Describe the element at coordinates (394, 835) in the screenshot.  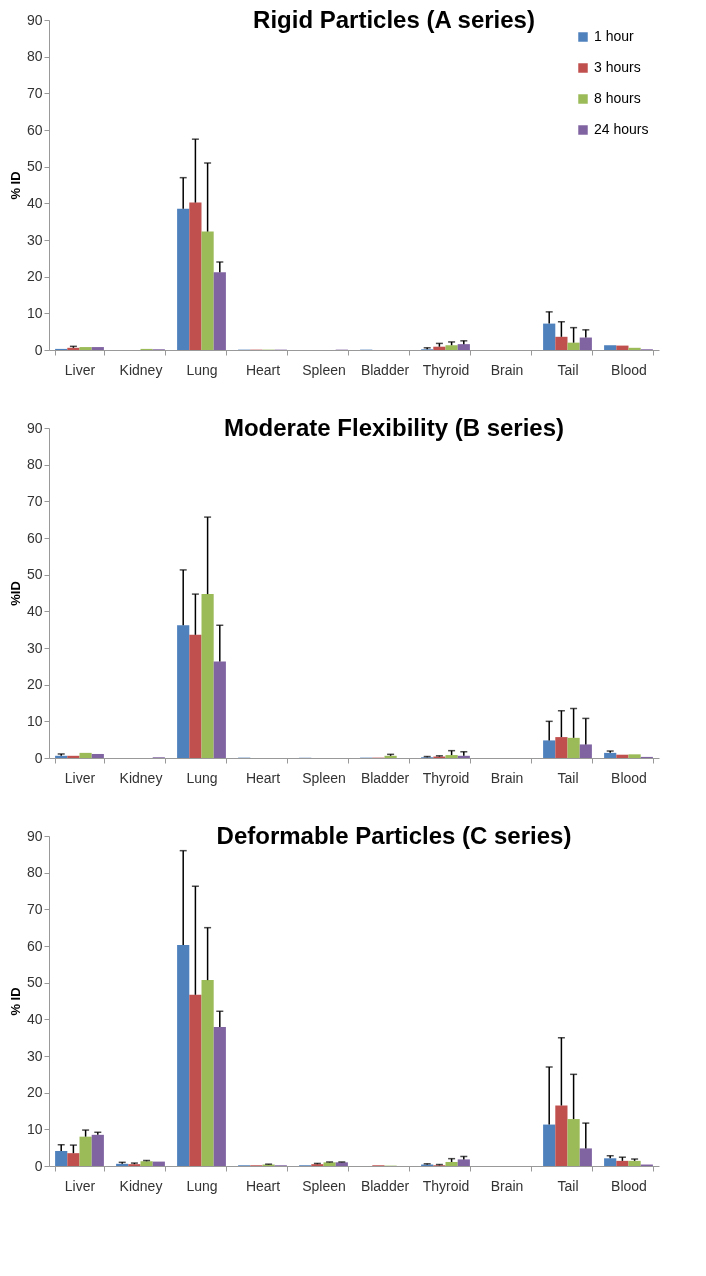
I see `chart-title: Deformable Particles (C series)` at that location.